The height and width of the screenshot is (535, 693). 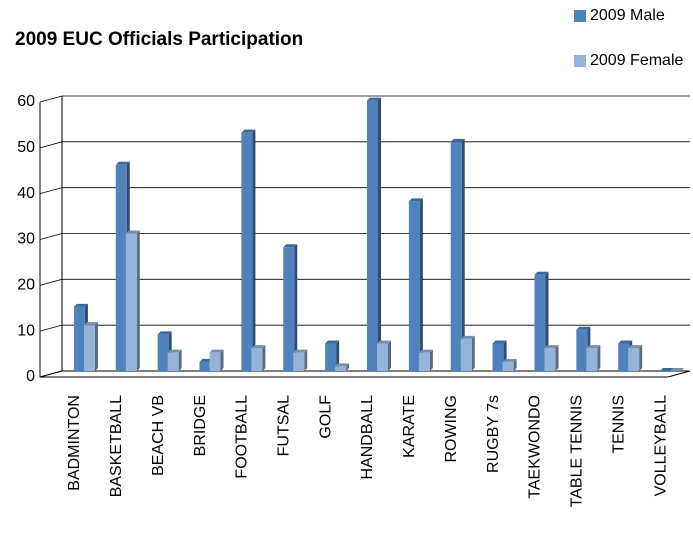 I want to click on x-tick-label: RUGBY 7s, so click(x=493, y=434).